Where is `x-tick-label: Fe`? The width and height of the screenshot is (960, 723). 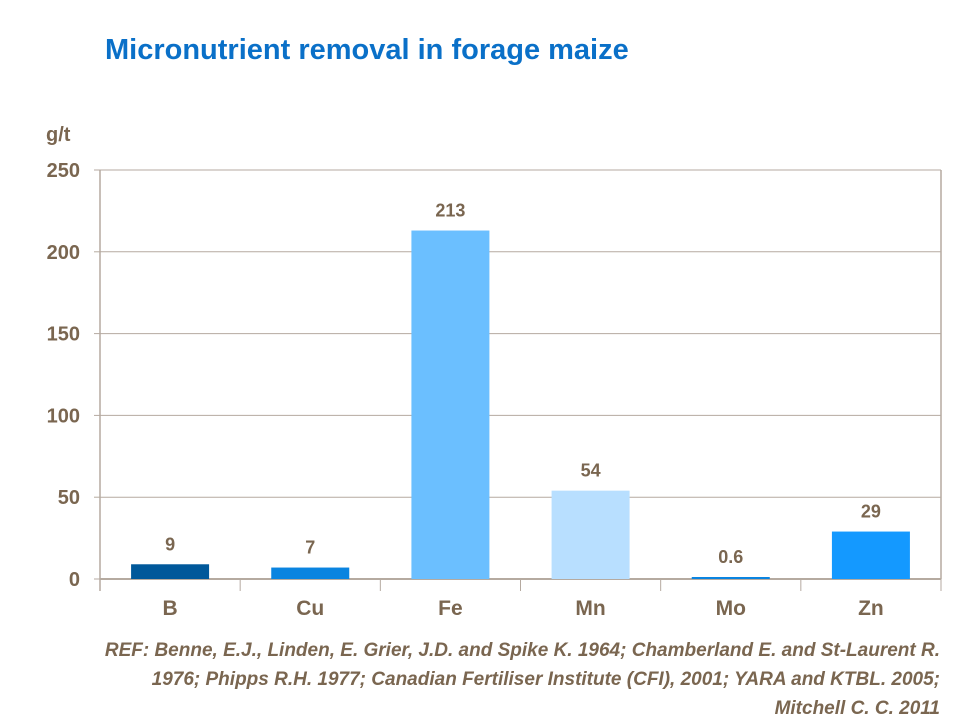
x-tick-label: Fe is located at coordinates (450, 608).